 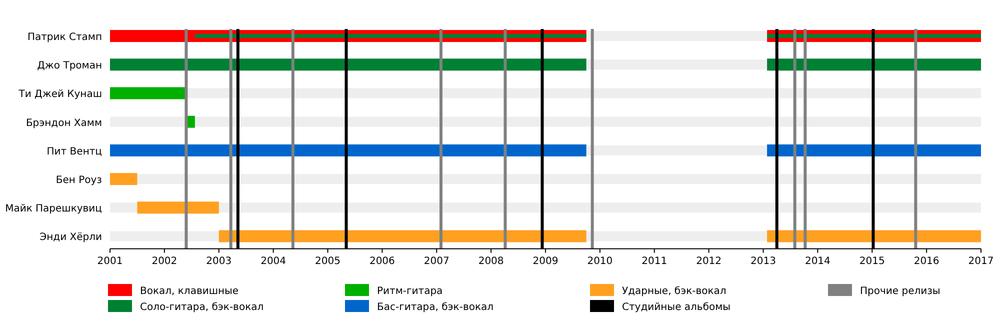 I want to click on x-tick-label: 2011, so click(x=655, y=261).